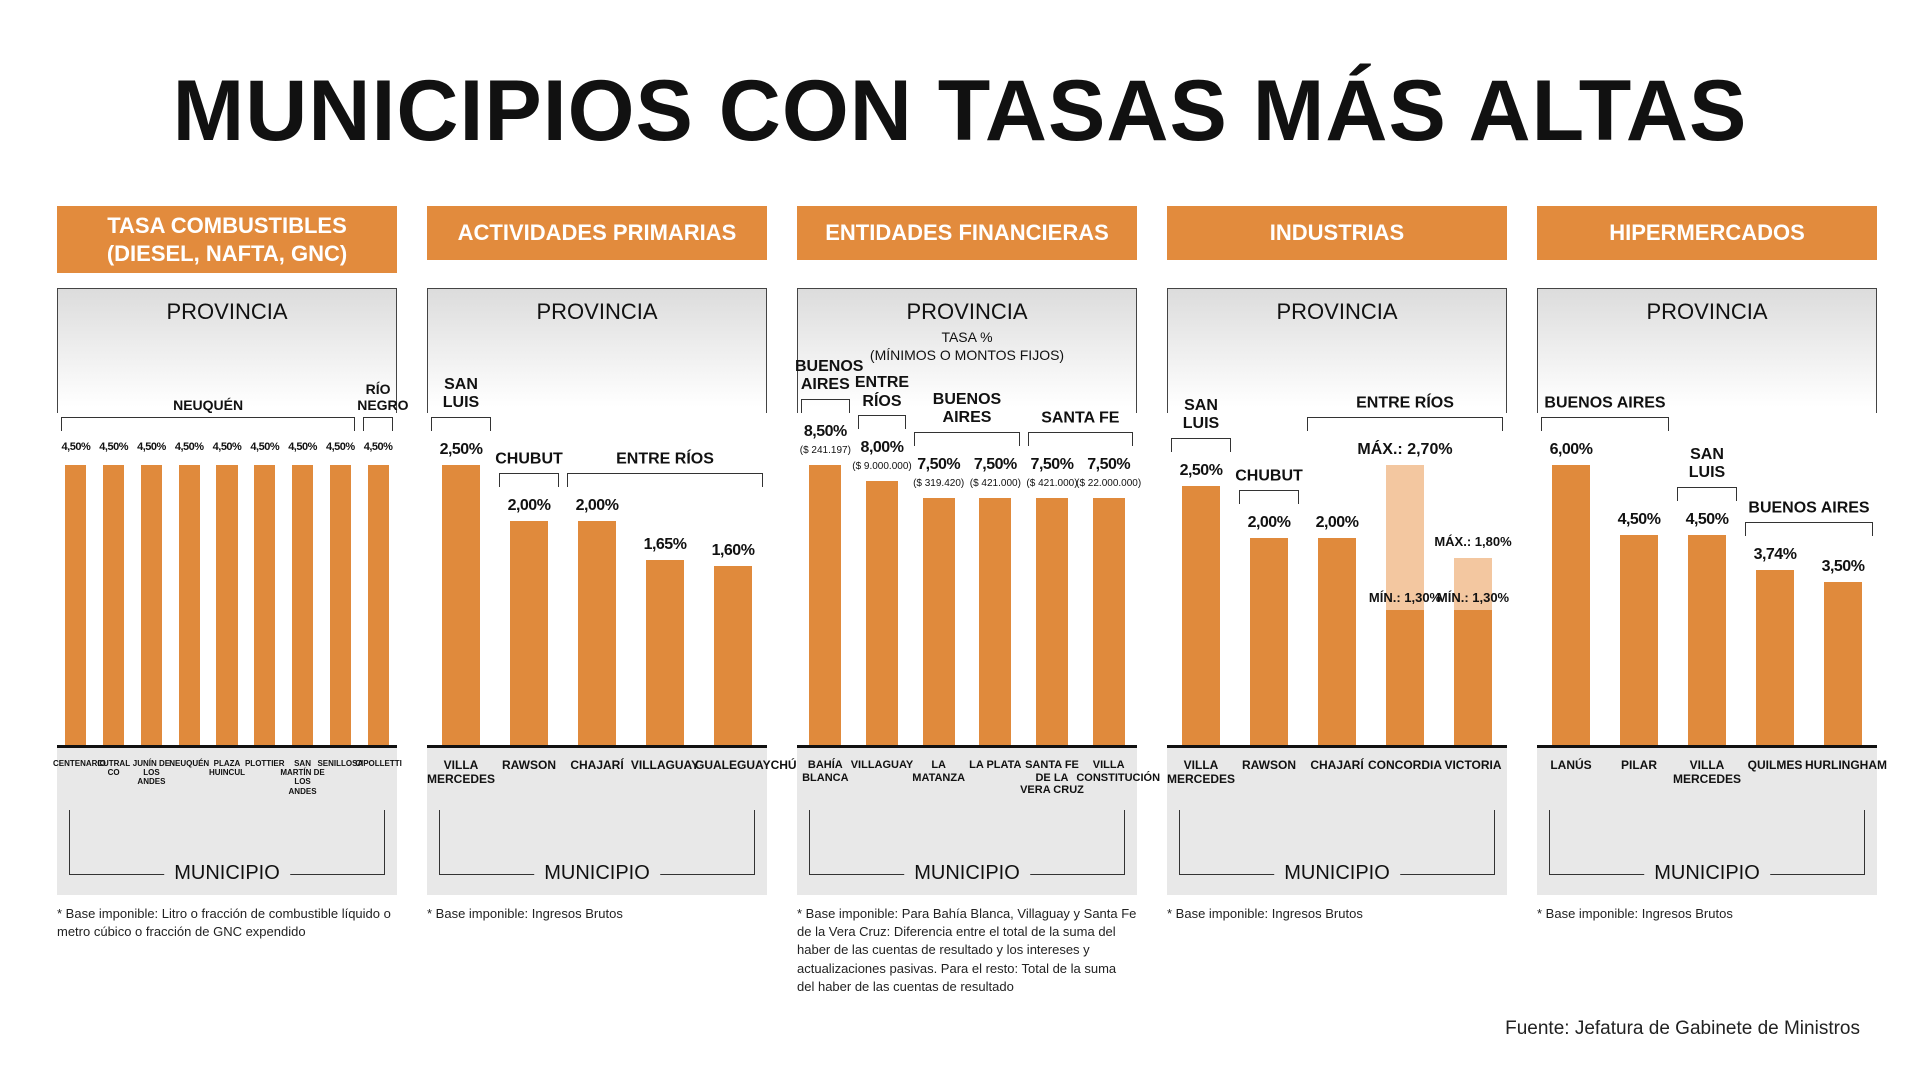 The height and width of the screenshot is (1080, 1920). I want to click on category-label: VILLAGUAY, so click(665, 765).